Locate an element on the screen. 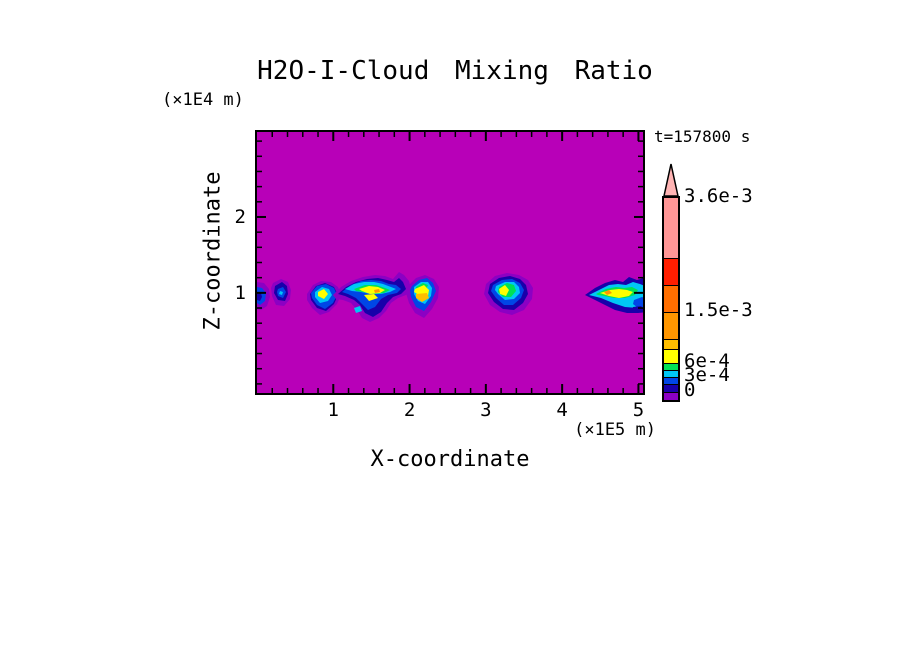 The image size is (904, 654). y-tick-label-2: 2 is located at coordinates (240, 216).